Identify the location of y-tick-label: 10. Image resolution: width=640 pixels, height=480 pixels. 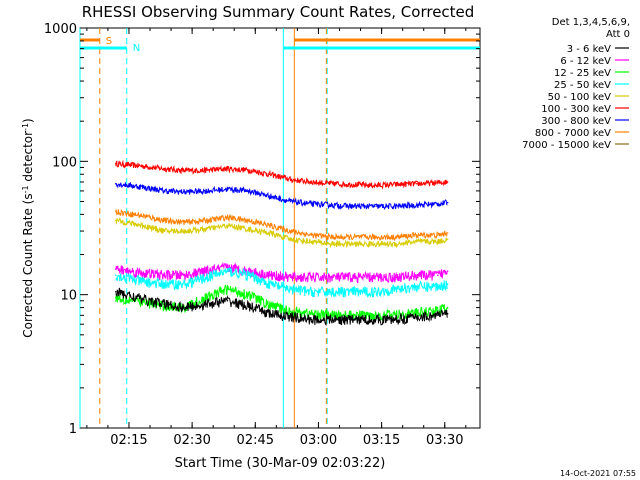
(68, 296).